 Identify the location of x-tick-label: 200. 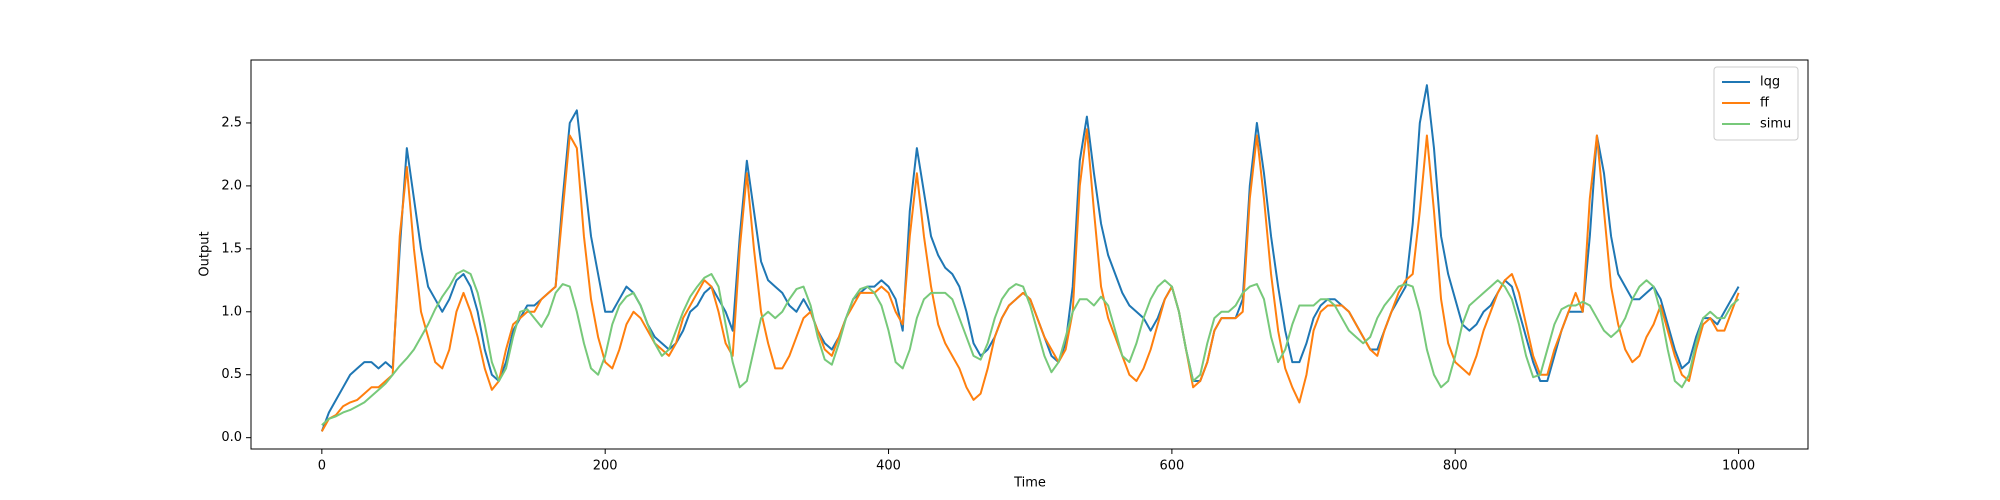
(605, 466).